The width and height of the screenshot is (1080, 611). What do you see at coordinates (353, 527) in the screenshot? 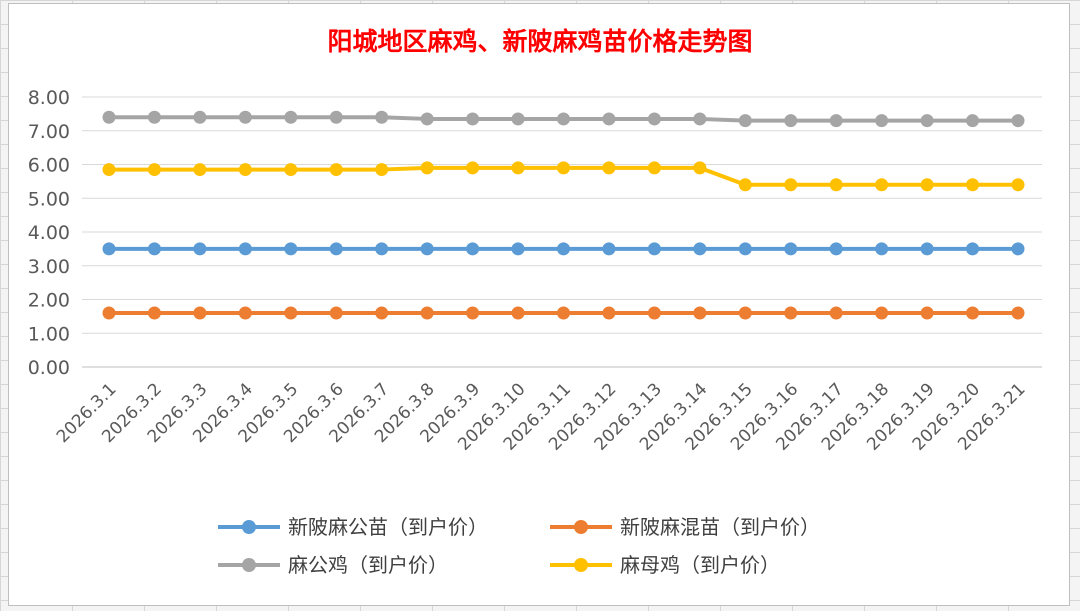
I see `legend-item: 新陂麻公苗（到户价）` at bounding box center [353, 527].